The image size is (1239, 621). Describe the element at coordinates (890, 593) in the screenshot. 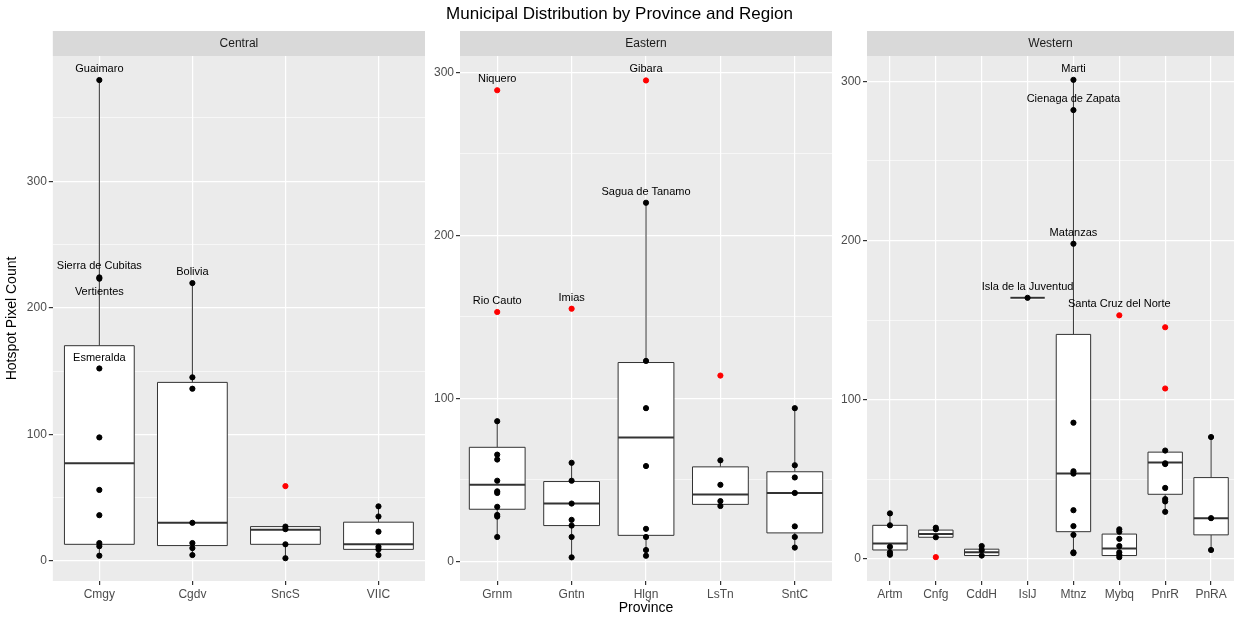

I see `x-tick-label: Artm` at that location.